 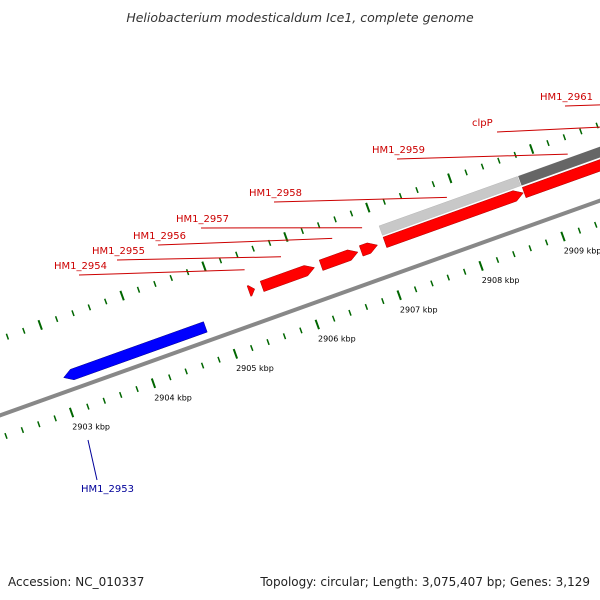 What do you see at coordinates (80, 266) in the screenshot?
I see `gene-label-hm1-2954: HM1_2954` at bounding box center [80, 266].